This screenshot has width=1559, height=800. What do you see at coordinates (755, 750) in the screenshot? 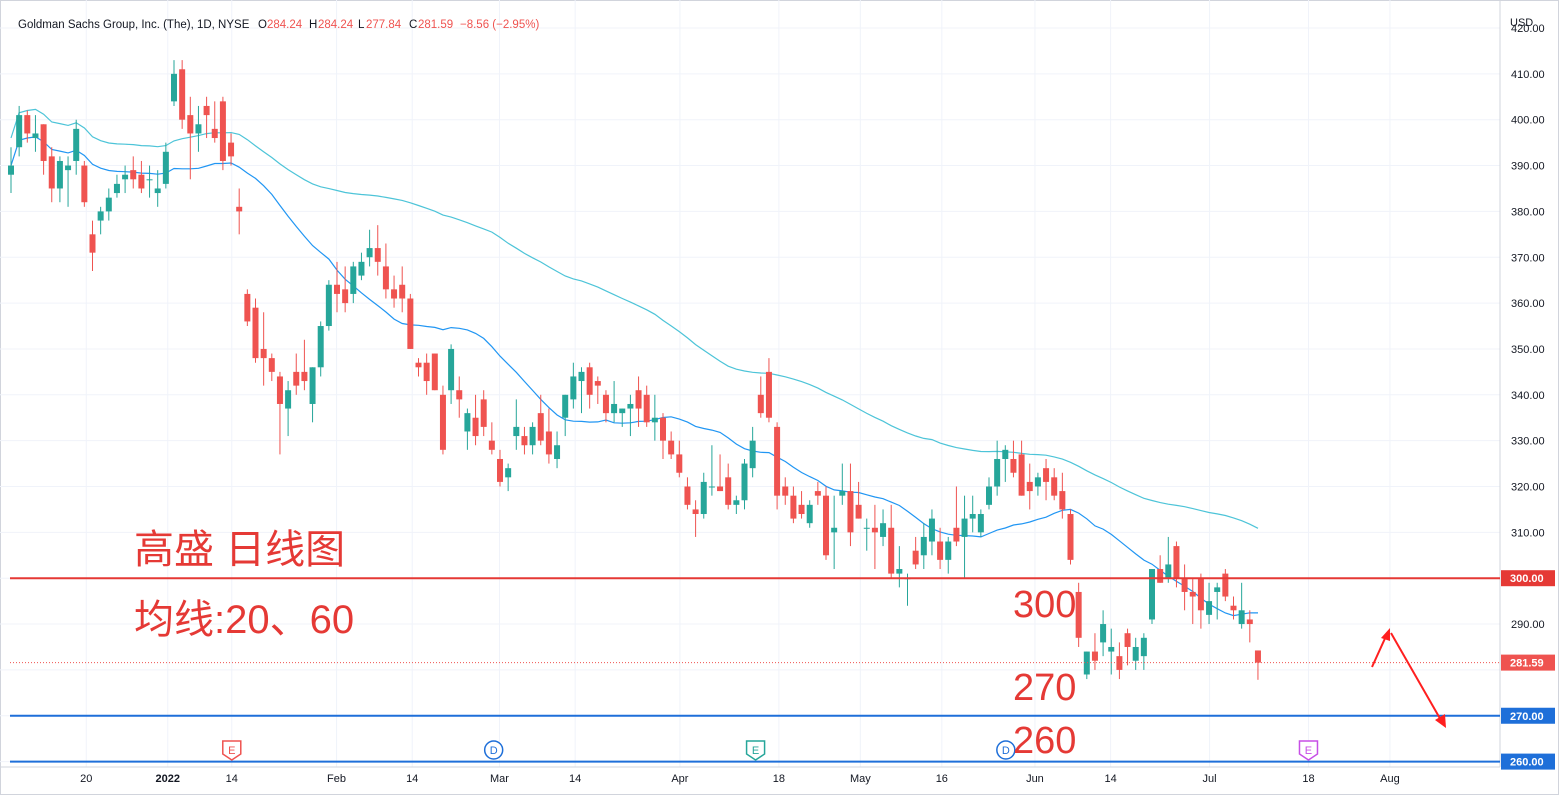
I see `earnings-marker: E` at bounding box center [755, 750].